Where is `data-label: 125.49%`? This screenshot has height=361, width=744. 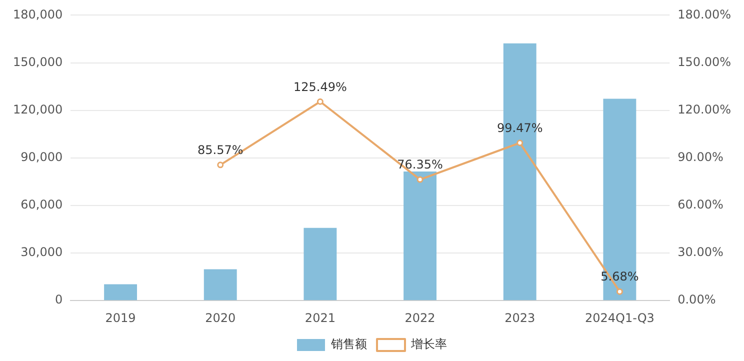 data-label: 125.49% is located at coordinates (320, 87).